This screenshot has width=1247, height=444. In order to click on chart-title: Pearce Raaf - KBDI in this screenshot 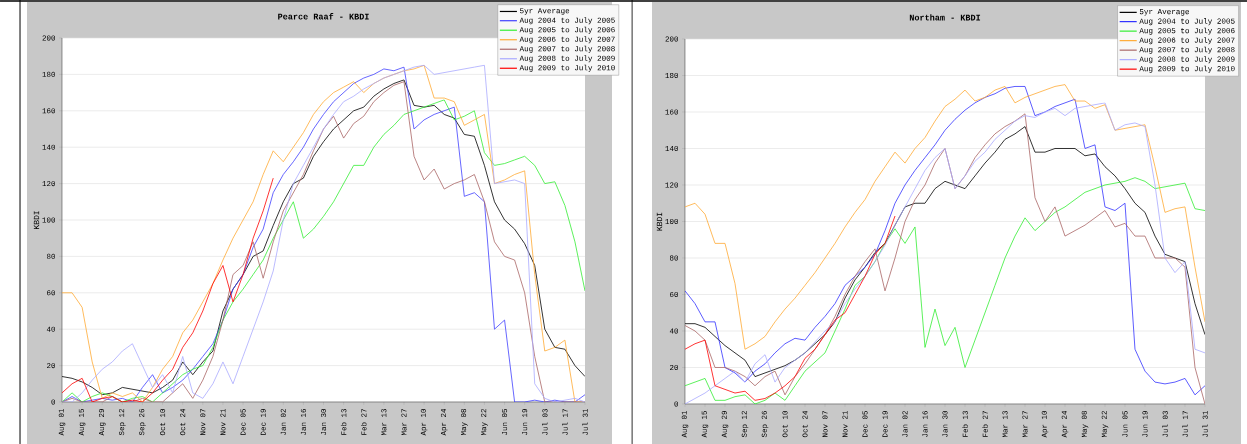, I will do `click(323, 16)`.